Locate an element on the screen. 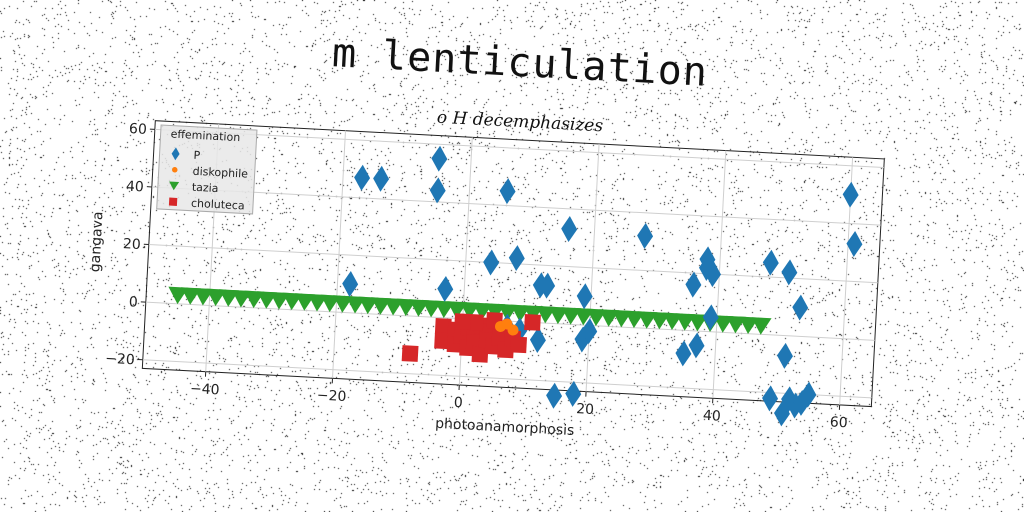 This screenshot has width=1024, height=512. x-tick-label: −20 is located at coordinates (331, 397).